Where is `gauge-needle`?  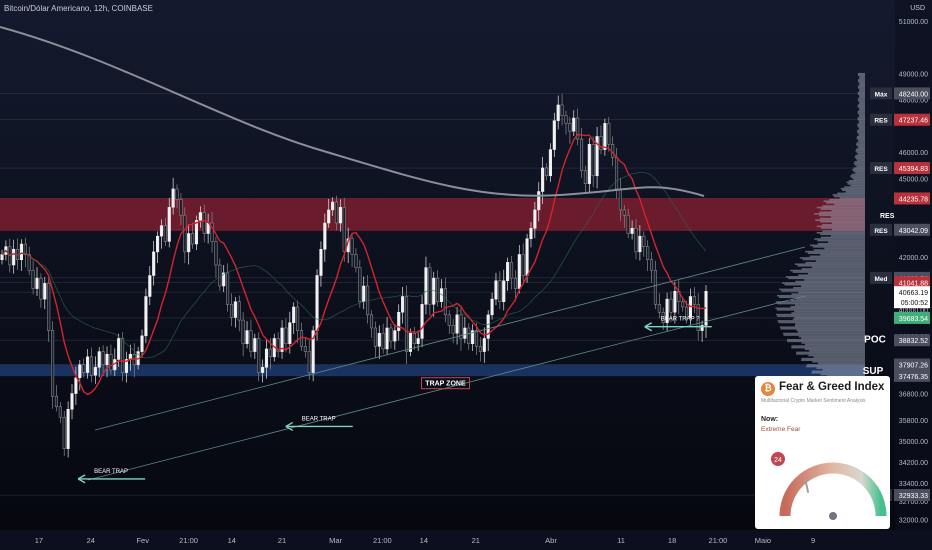
gauge-needle is located at coordinates (807, 485).